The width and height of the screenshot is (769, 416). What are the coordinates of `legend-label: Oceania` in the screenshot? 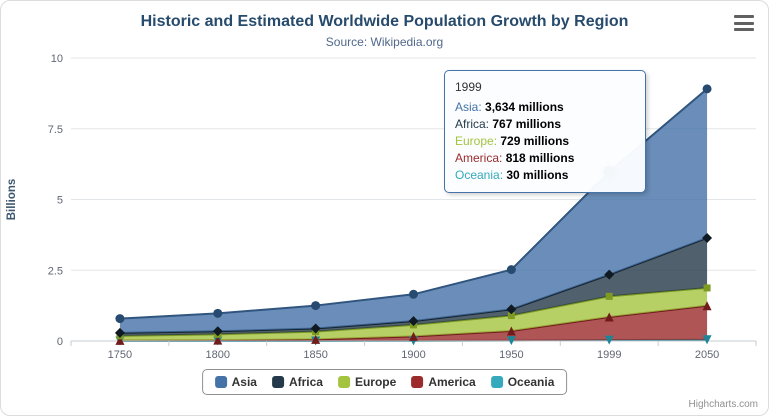 It's located at (531, 382).